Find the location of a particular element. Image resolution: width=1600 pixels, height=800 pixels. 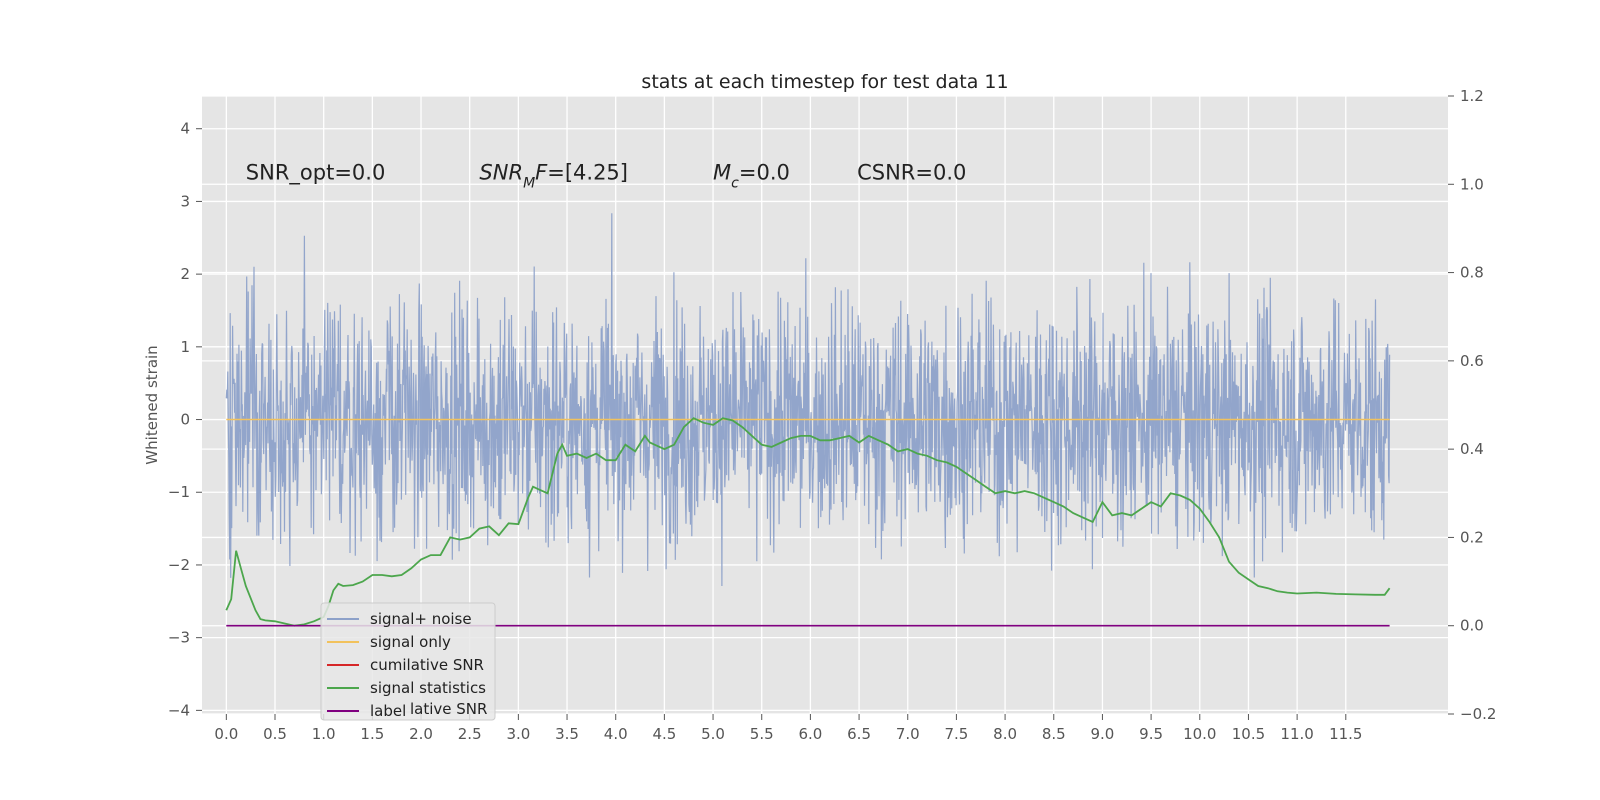

y-tick-label: −4 is located at coordinates (179, 710).